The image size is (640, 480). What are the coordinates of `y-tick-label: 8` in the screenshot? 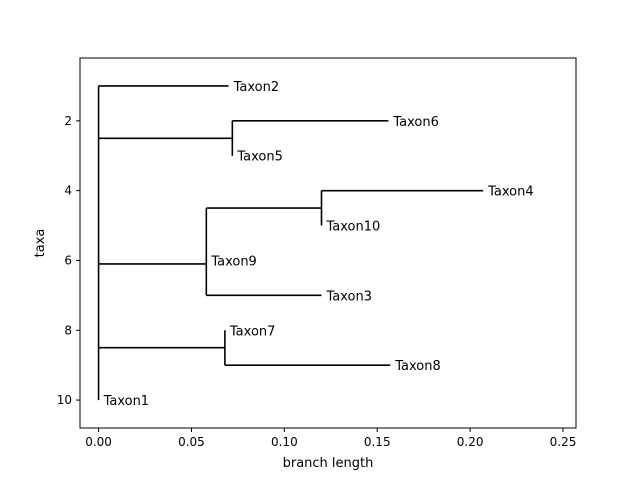 It's located at (68, 330).